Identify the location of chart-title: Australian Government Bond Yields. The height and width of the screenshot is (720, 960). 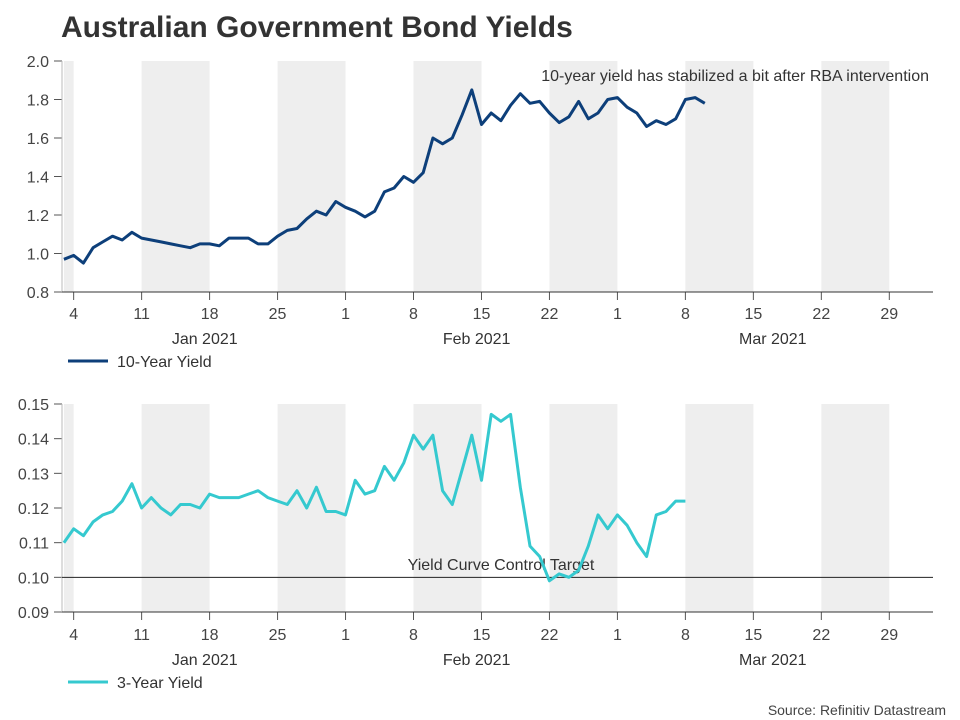
(317, 27).